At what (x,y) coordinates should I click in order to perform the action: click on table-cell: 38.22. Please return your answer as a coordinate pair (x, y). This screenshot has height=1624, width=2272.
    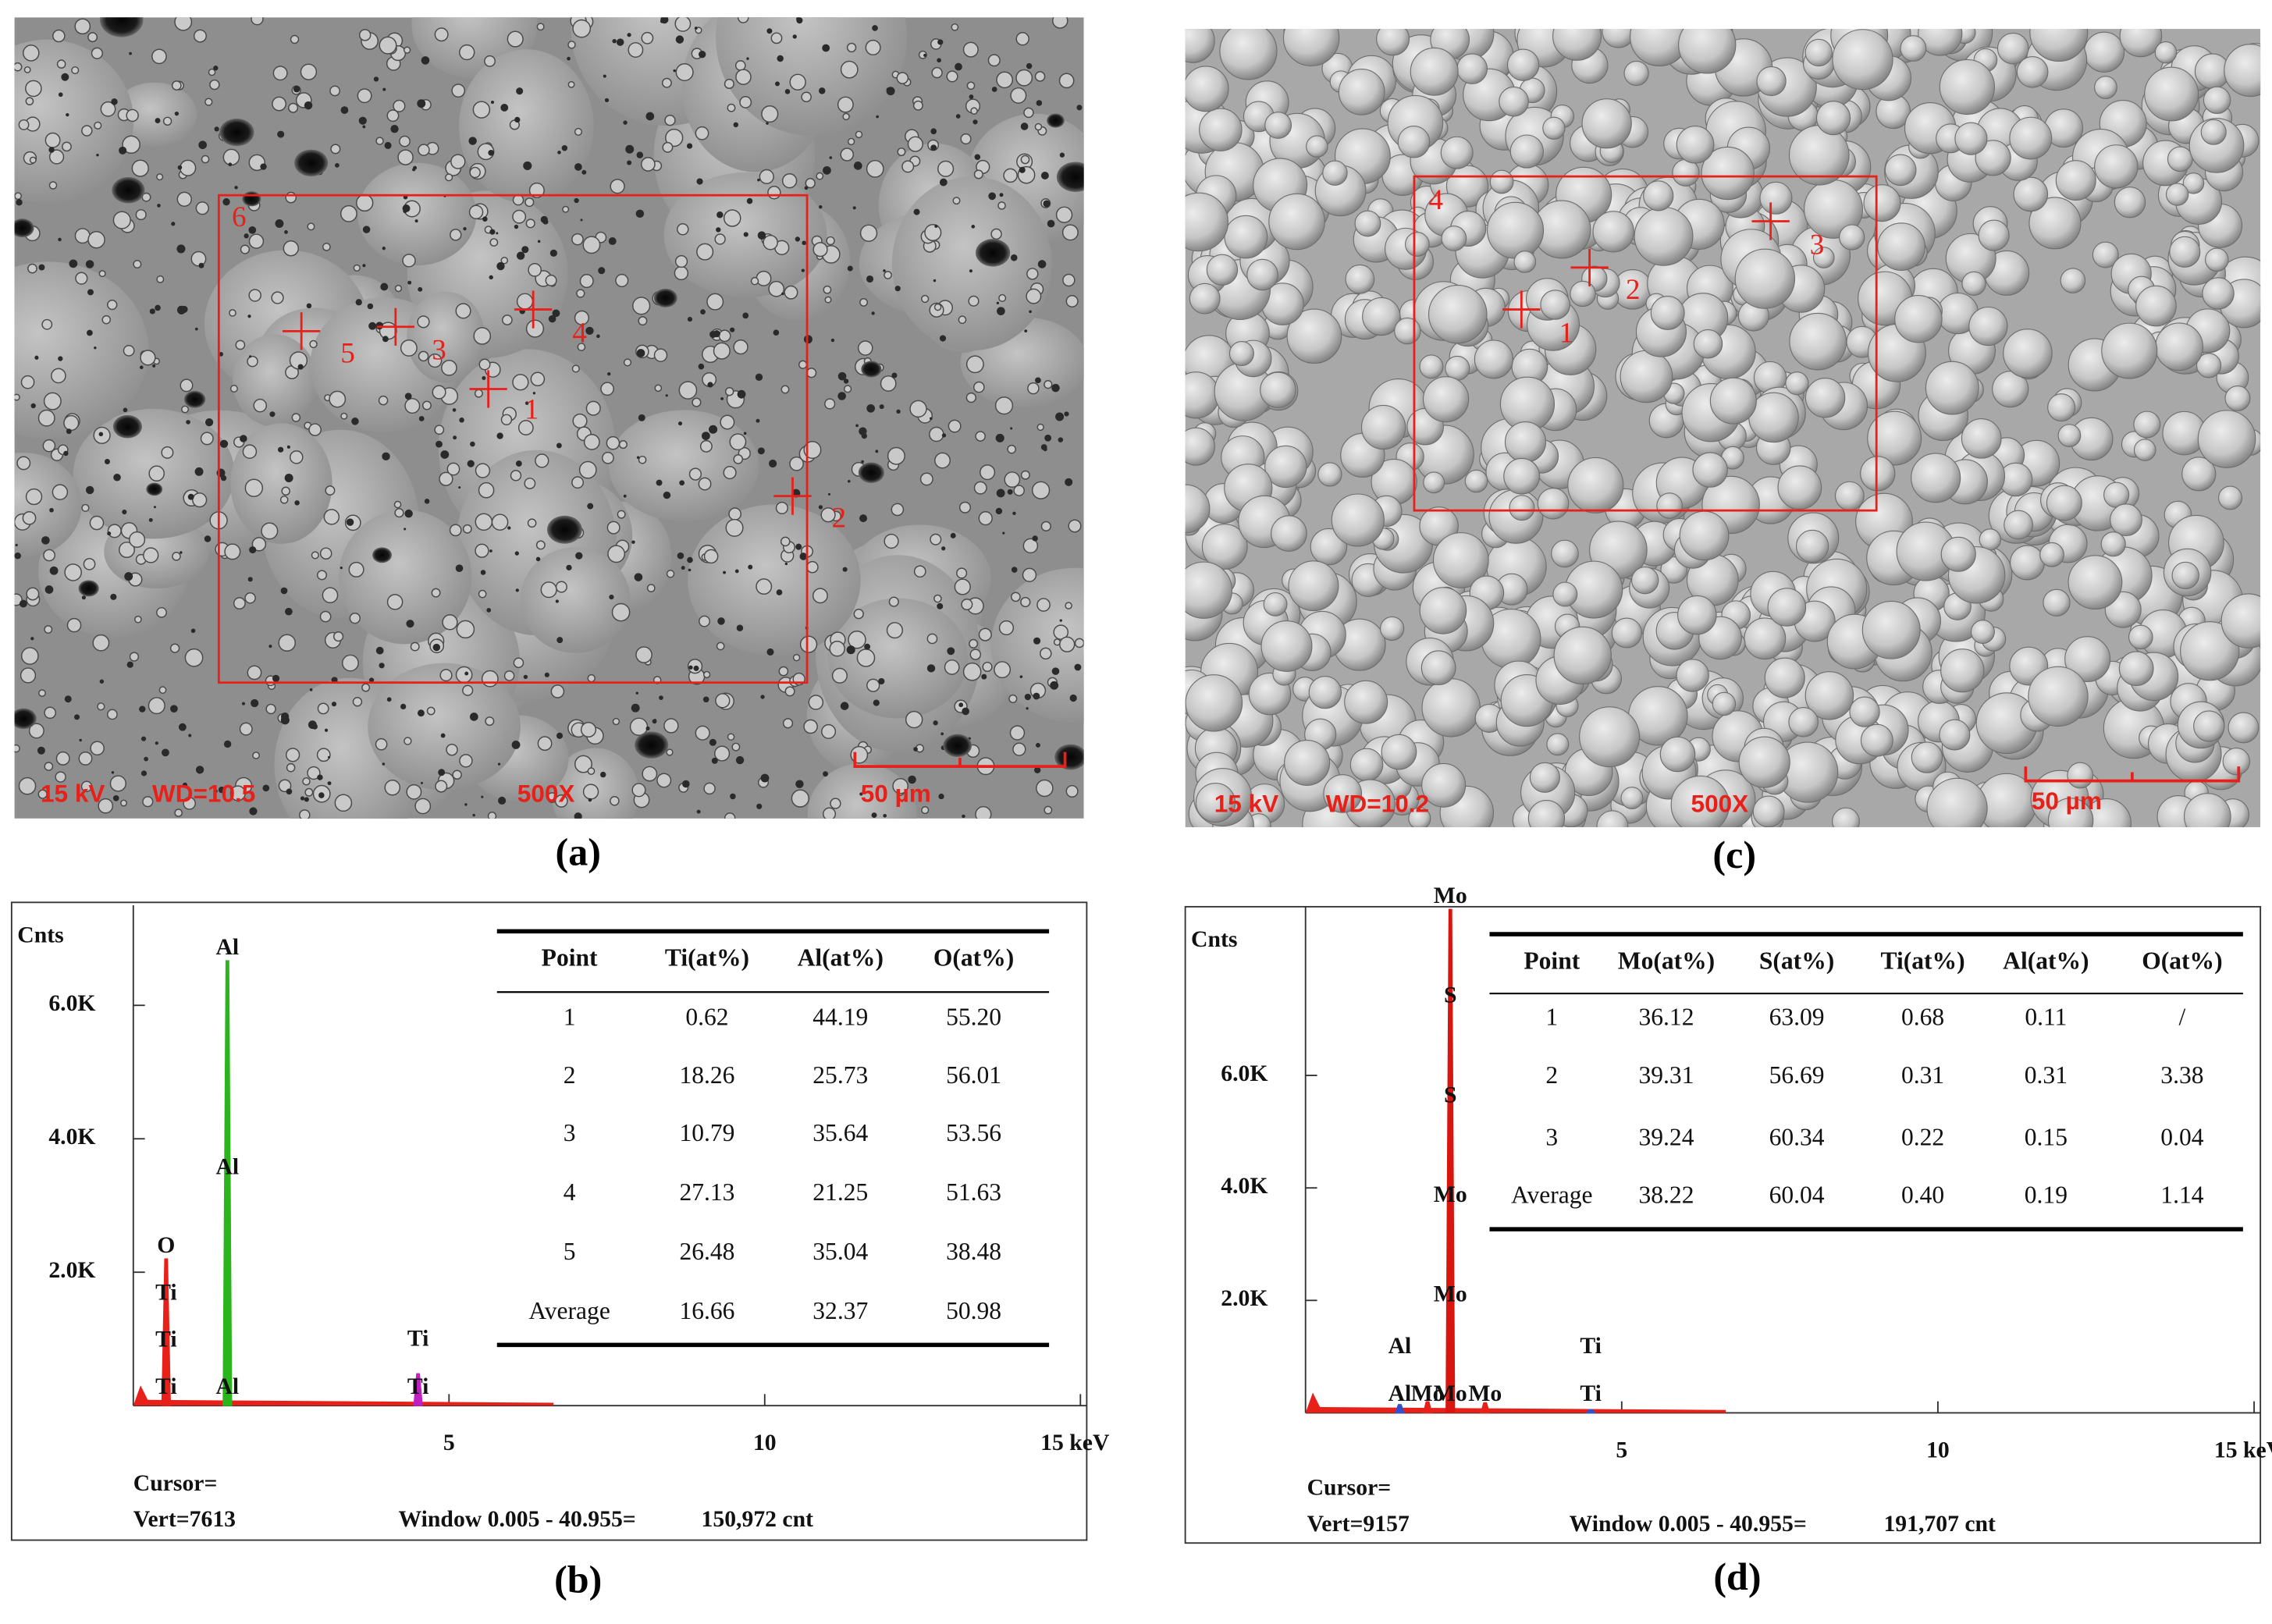
    Looking at the image, I should click on (1666, 1195).